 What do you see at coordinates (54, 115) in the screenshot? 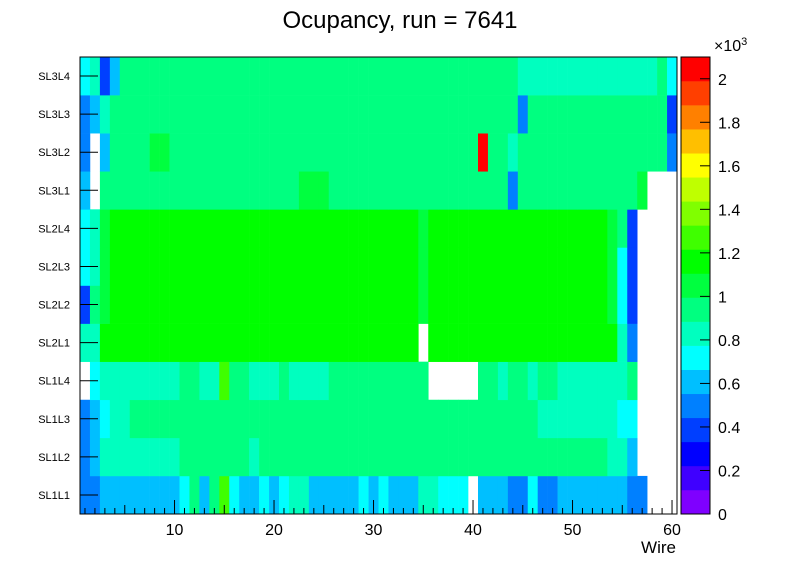
I see `y-tick-label: SL3L3` at bounding box center [54, 115].